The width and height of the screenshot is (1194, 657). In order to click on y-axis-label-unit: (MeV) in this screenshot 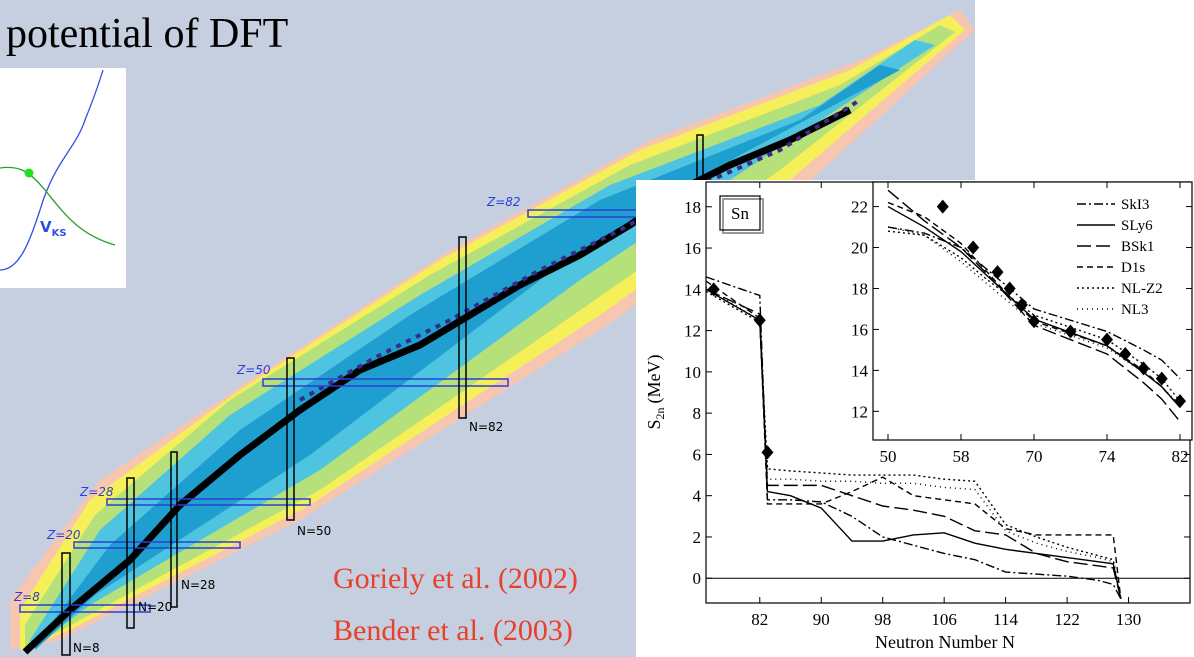, I will do `click(654, 378)`.